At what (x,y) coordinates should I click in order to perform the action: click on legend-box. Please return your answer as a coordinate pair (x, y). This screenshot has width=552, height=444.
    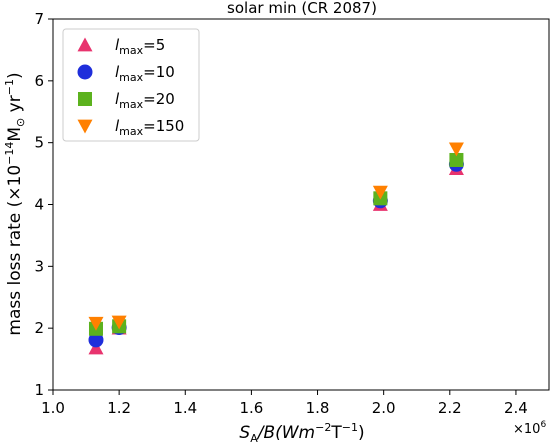
    Looking at the image, I should click on (131, 85).